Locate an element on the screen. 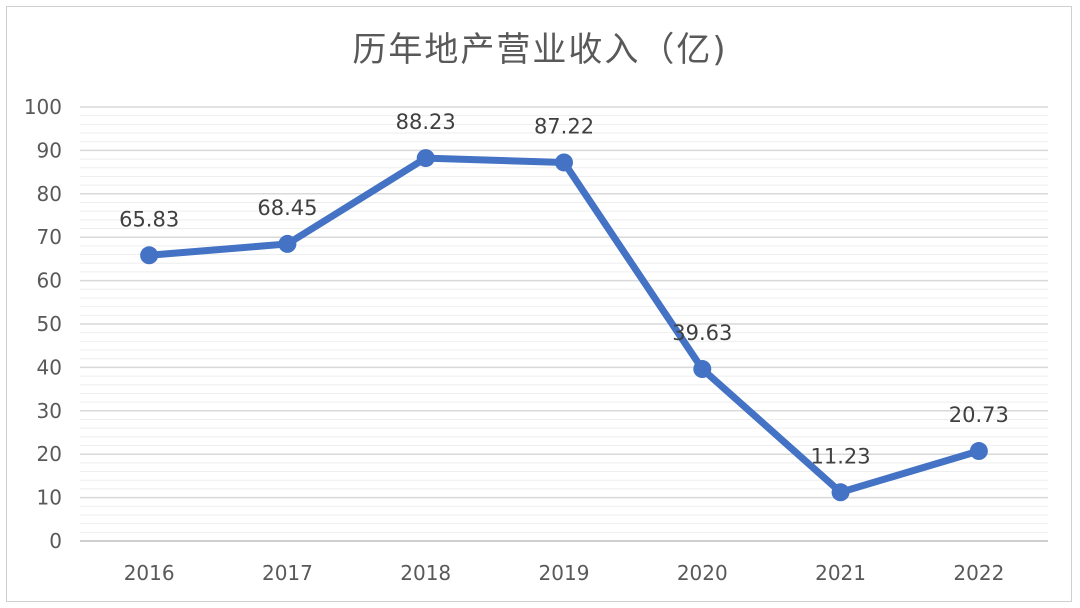 This screenshot has height=608, width=1080. x-tick-label: 2018 is located at coordinates (425, 573).